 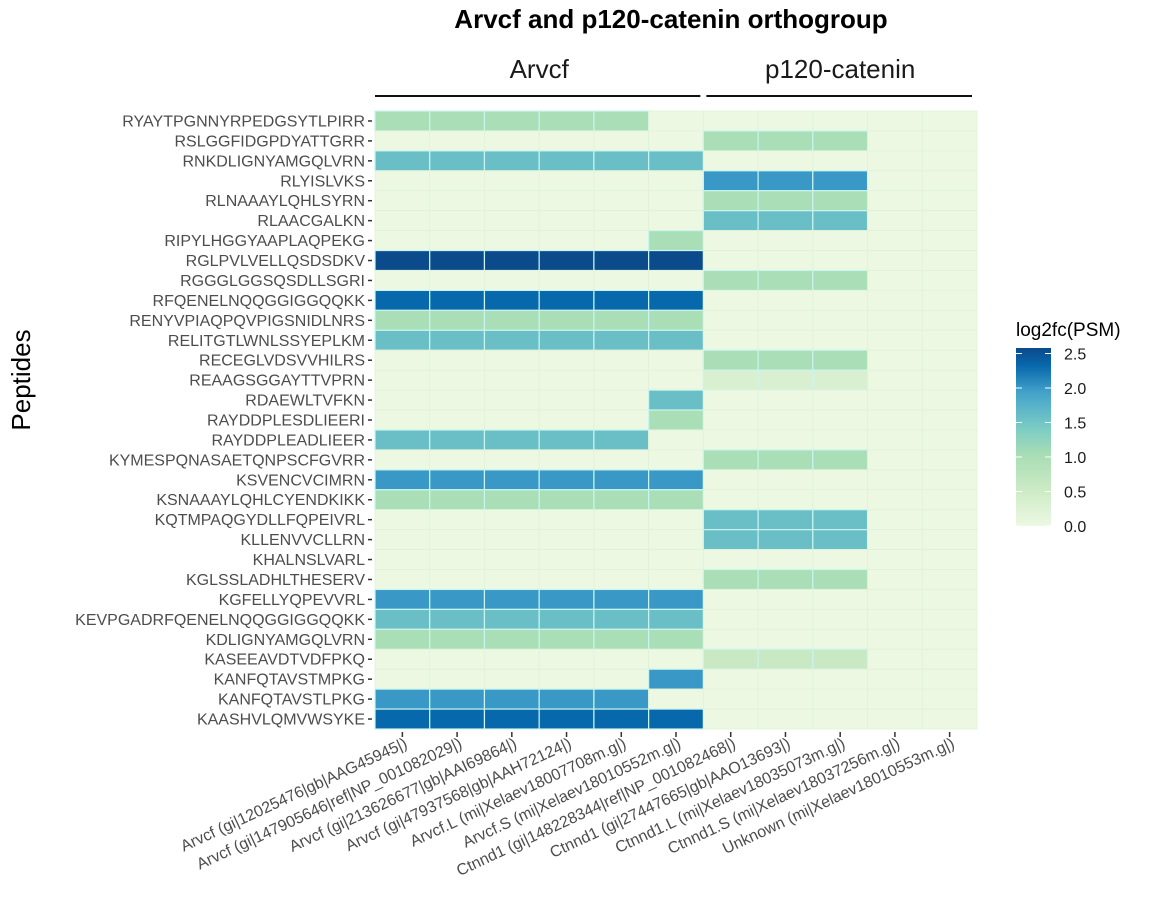 What do you see at coordinates (260, 520) in the screenshot?
I see `y-tick-label: KQTMPAQGYDLLFQPEIVRL` at bounding box center [260, 520].